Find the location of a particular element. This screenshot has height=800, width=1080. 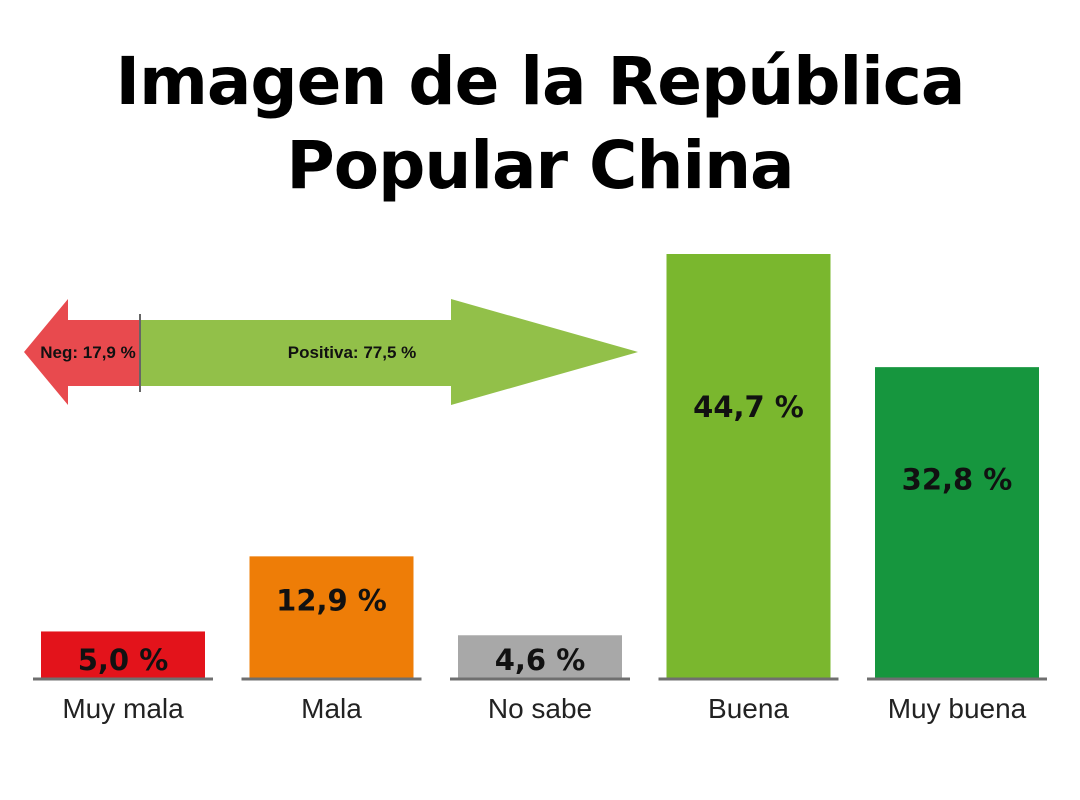

value-label-buena: 44,7 % is located at coordinates (748, 407).